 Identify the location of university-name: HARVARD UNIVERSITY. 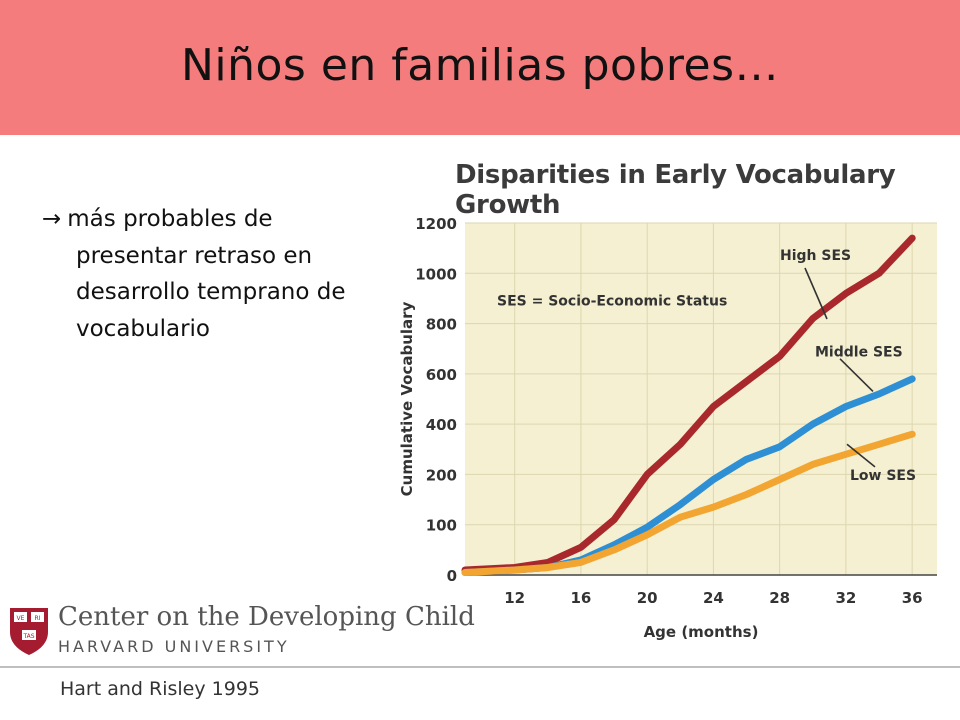
(174, 646).